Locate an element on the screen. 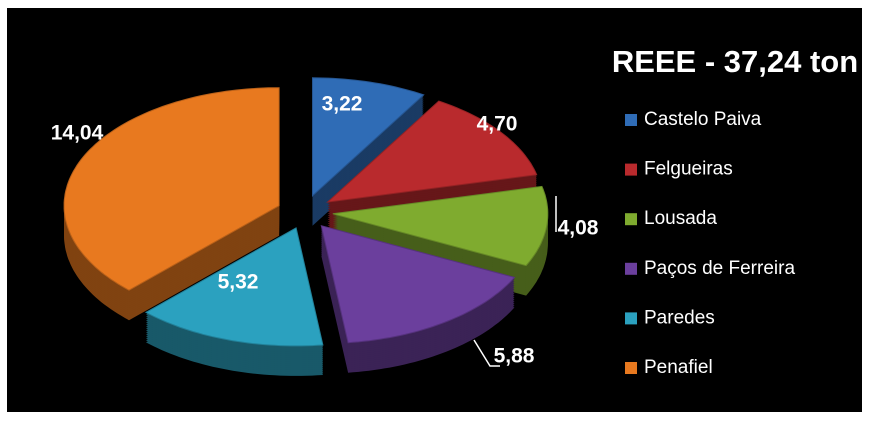 Image resolution: width=869 pixels, height=440 pixels. data-label: 4,70 is located at coordinates (497, 124).